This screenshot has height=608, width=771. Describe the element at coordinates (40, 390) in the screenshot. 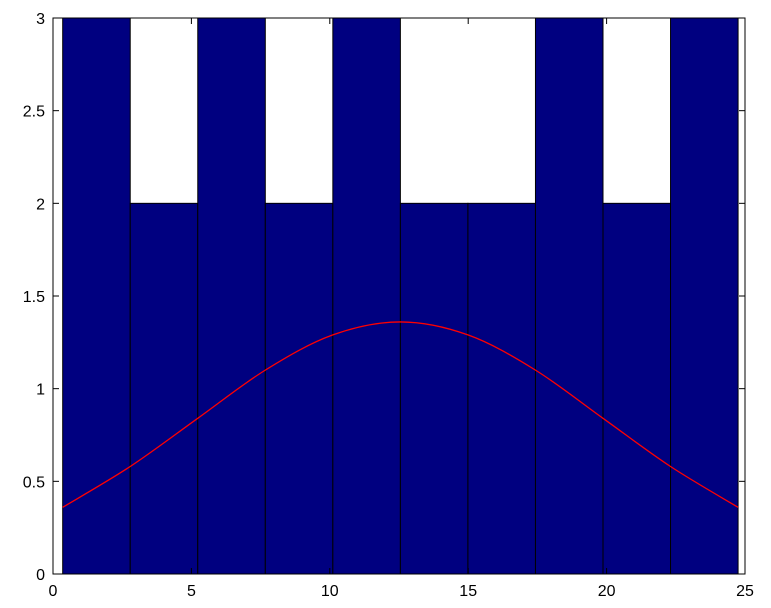

I see `y-tick-label: 1` at that location.